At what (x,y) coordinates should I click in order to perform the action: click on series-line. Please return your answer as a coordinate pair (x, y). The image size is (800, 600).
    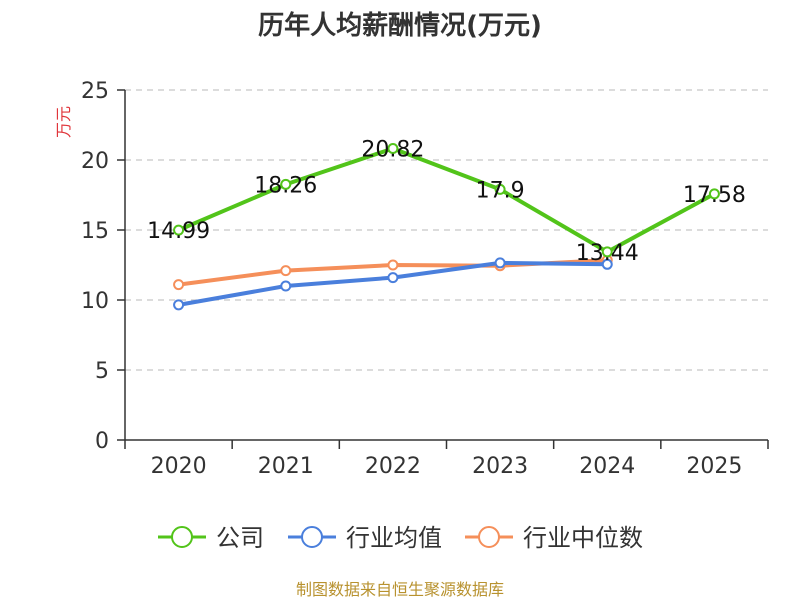
    Looking at the image, I should click on (447, 200).